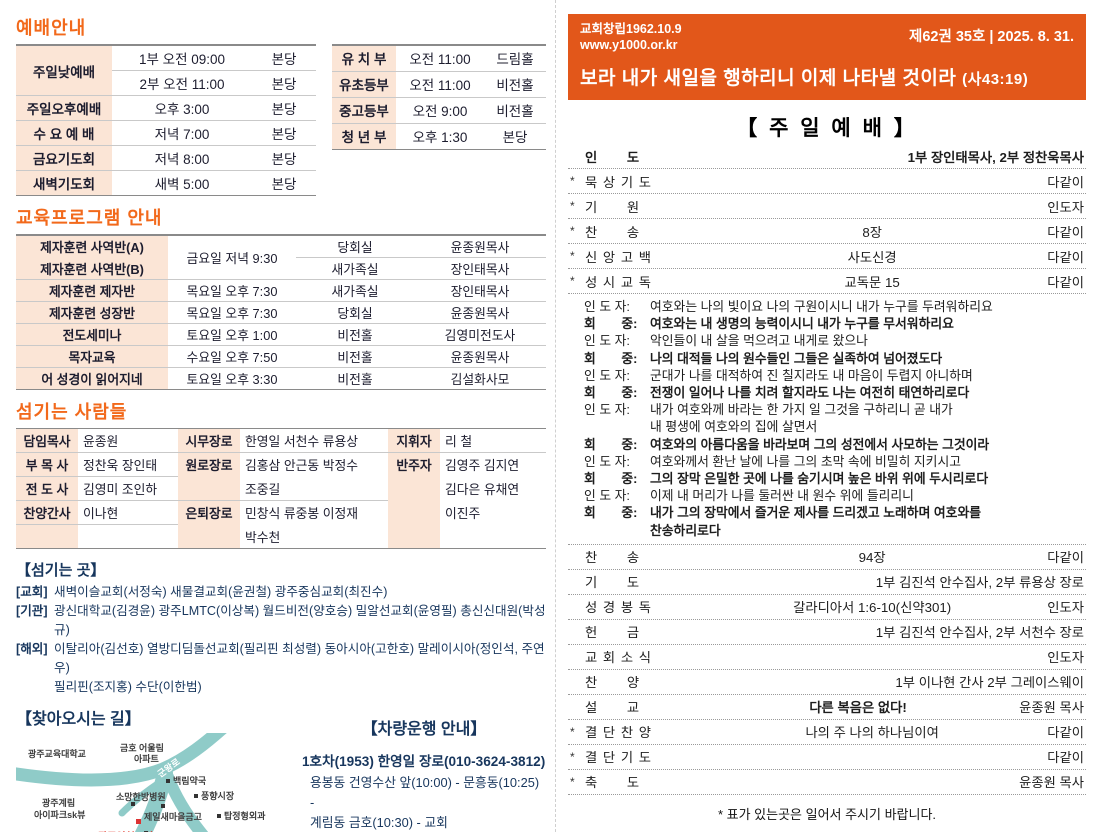 The image size is (1100, 832). What do you see at coordinates (815, 513) in the screenshot?
I see `reading-text: 내가 그의 장막에서 즐거운 제사를 드리겠고 노래하며 여호와를` at bounding box center [815, 513].